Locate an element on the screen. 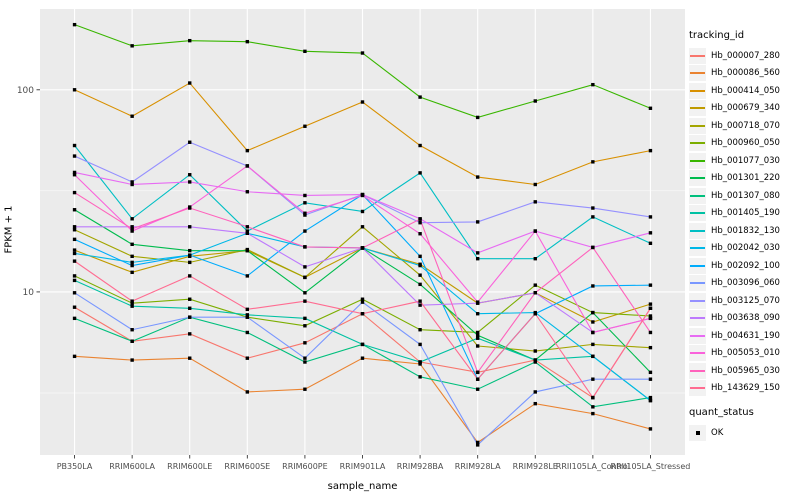 Image resolution: width=800 pixels, height=500 pixels. legend-item: Hb_004631_190 is located at coordinates (744, 336).